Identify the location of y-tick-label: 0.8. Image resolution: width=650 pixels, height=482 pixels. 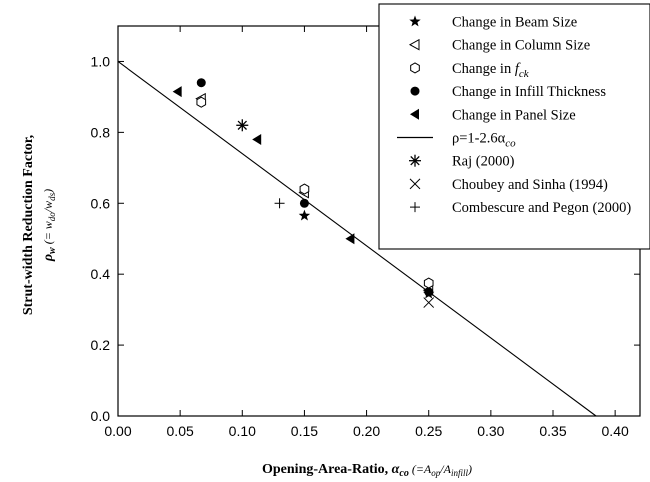
(101, 132).